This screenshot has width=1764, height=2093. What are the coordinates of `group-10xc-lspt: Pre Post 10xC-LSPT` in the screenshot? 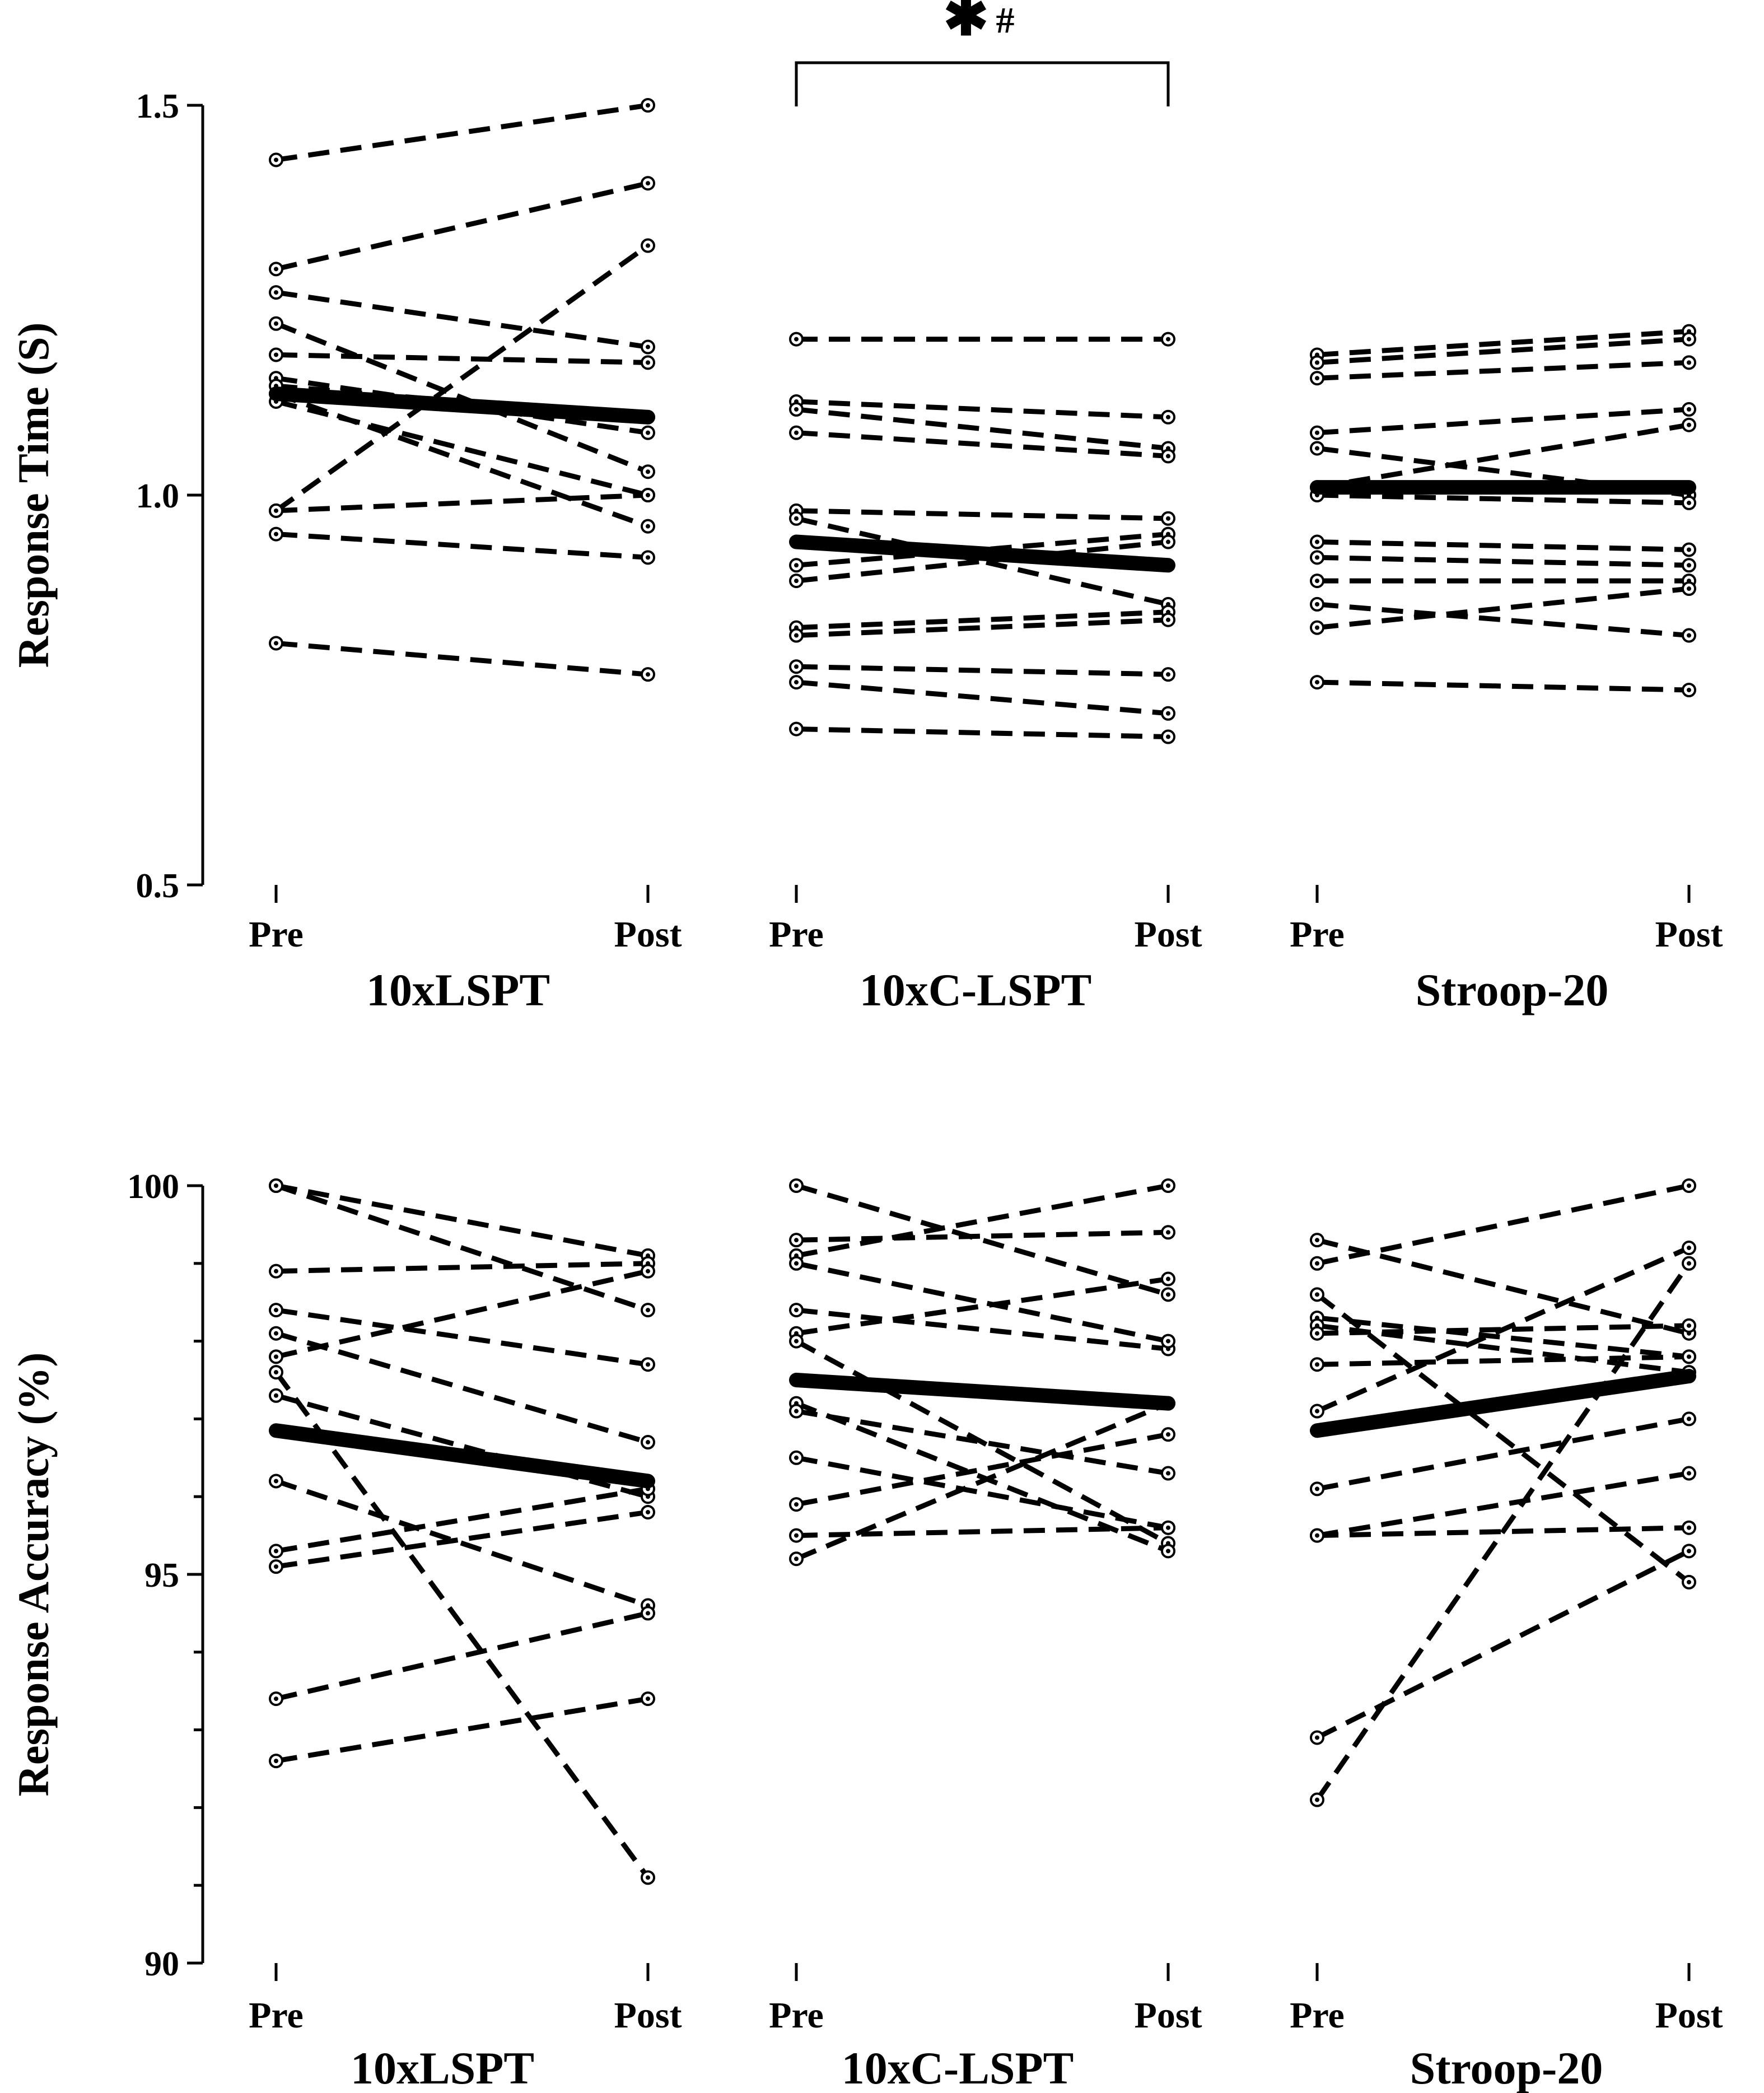 It's located at (986, 674).